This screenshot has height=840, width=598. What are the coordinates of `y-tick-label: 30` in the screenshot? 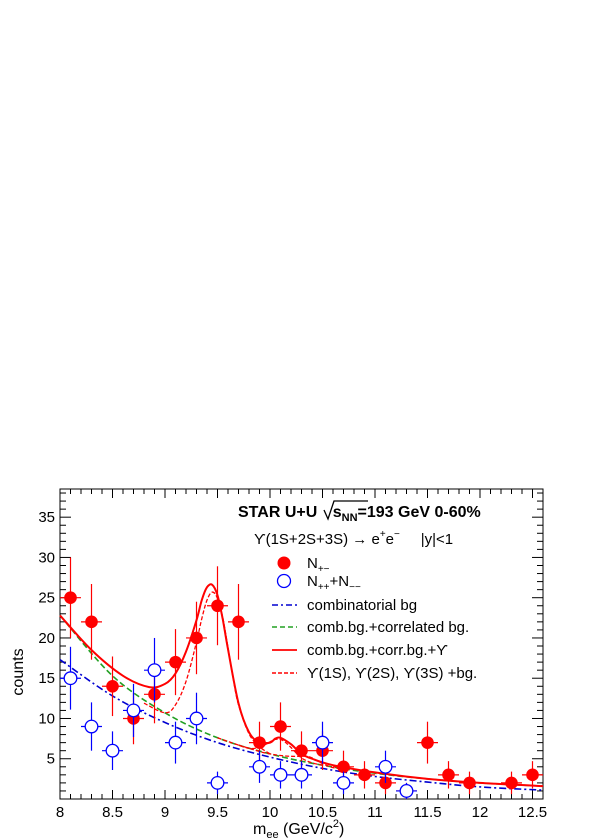 It's located at (46, 557).